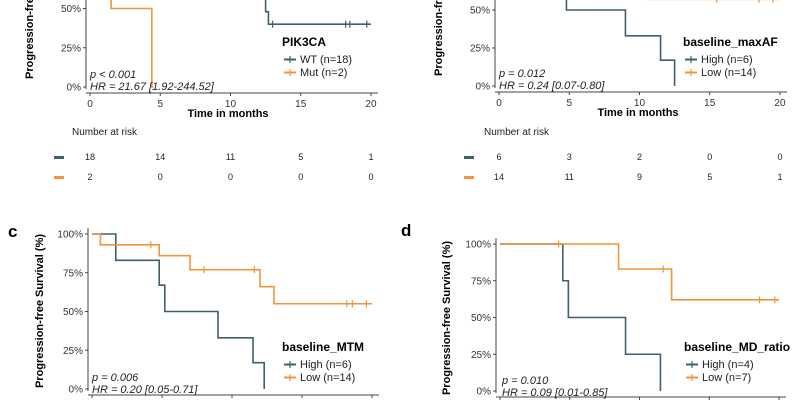  I want to click on p-value: p = 0.010, so click(525, 381).